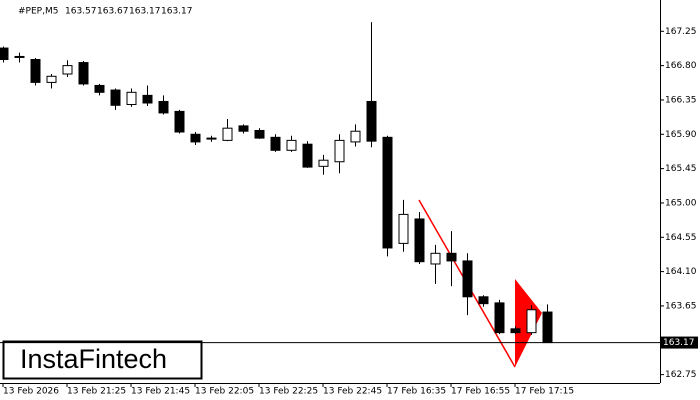 This screenshot has width=700, height=400. What do you see at coordinates (416, 392) in the screenshot?
I see `x-tick-label: 17 Feb 16:35` at bounding box center [416, 392].